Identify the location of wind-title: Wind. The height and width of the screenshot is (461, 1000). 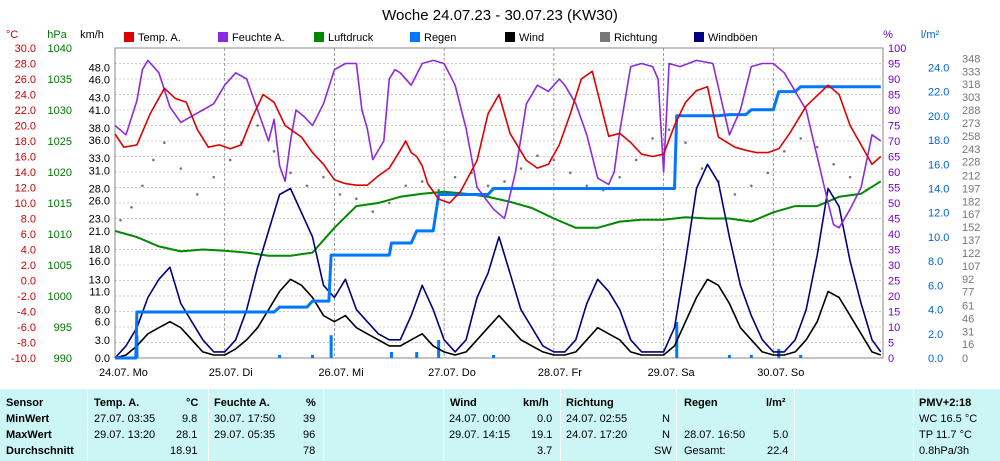
(463, 403).